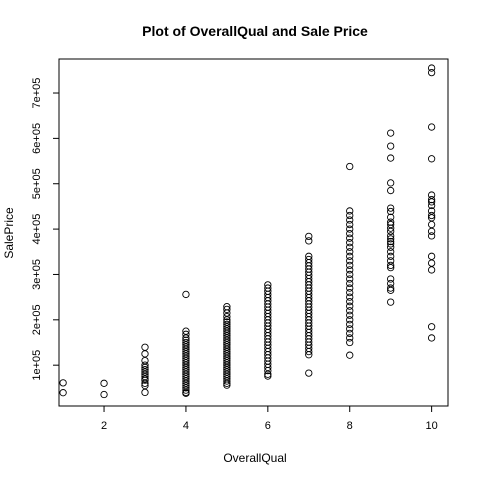 This screenshot has height=480, width=480. Describe the element at coordinates (350, 426) in the screenshot. I see `x-tick-label: 8` at that location.